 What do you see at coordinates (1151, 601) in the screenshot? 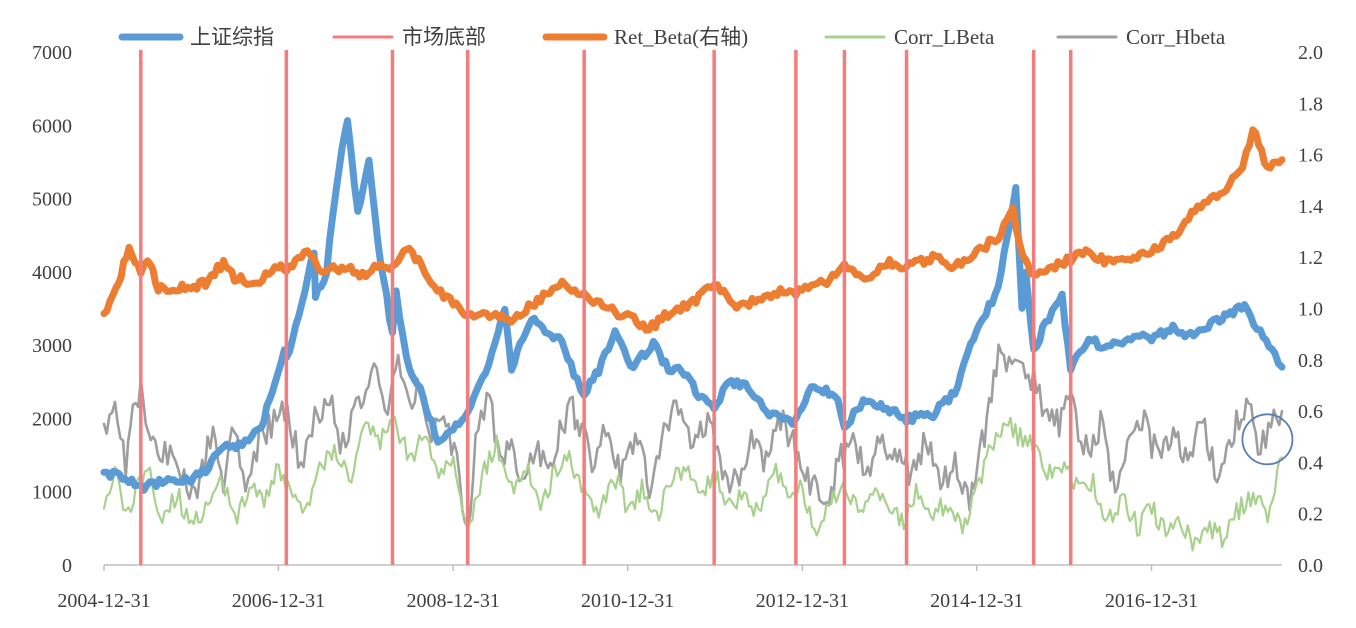
I see `x-tick-label: 2016-12-31` at bounding box center [1151, 601].